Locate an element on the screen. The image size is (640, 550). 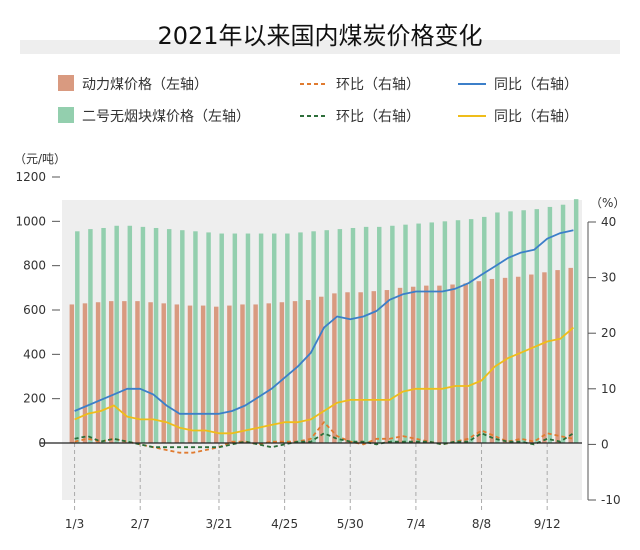
left-tick-label: 1000 is located at coordinates (30, 221).